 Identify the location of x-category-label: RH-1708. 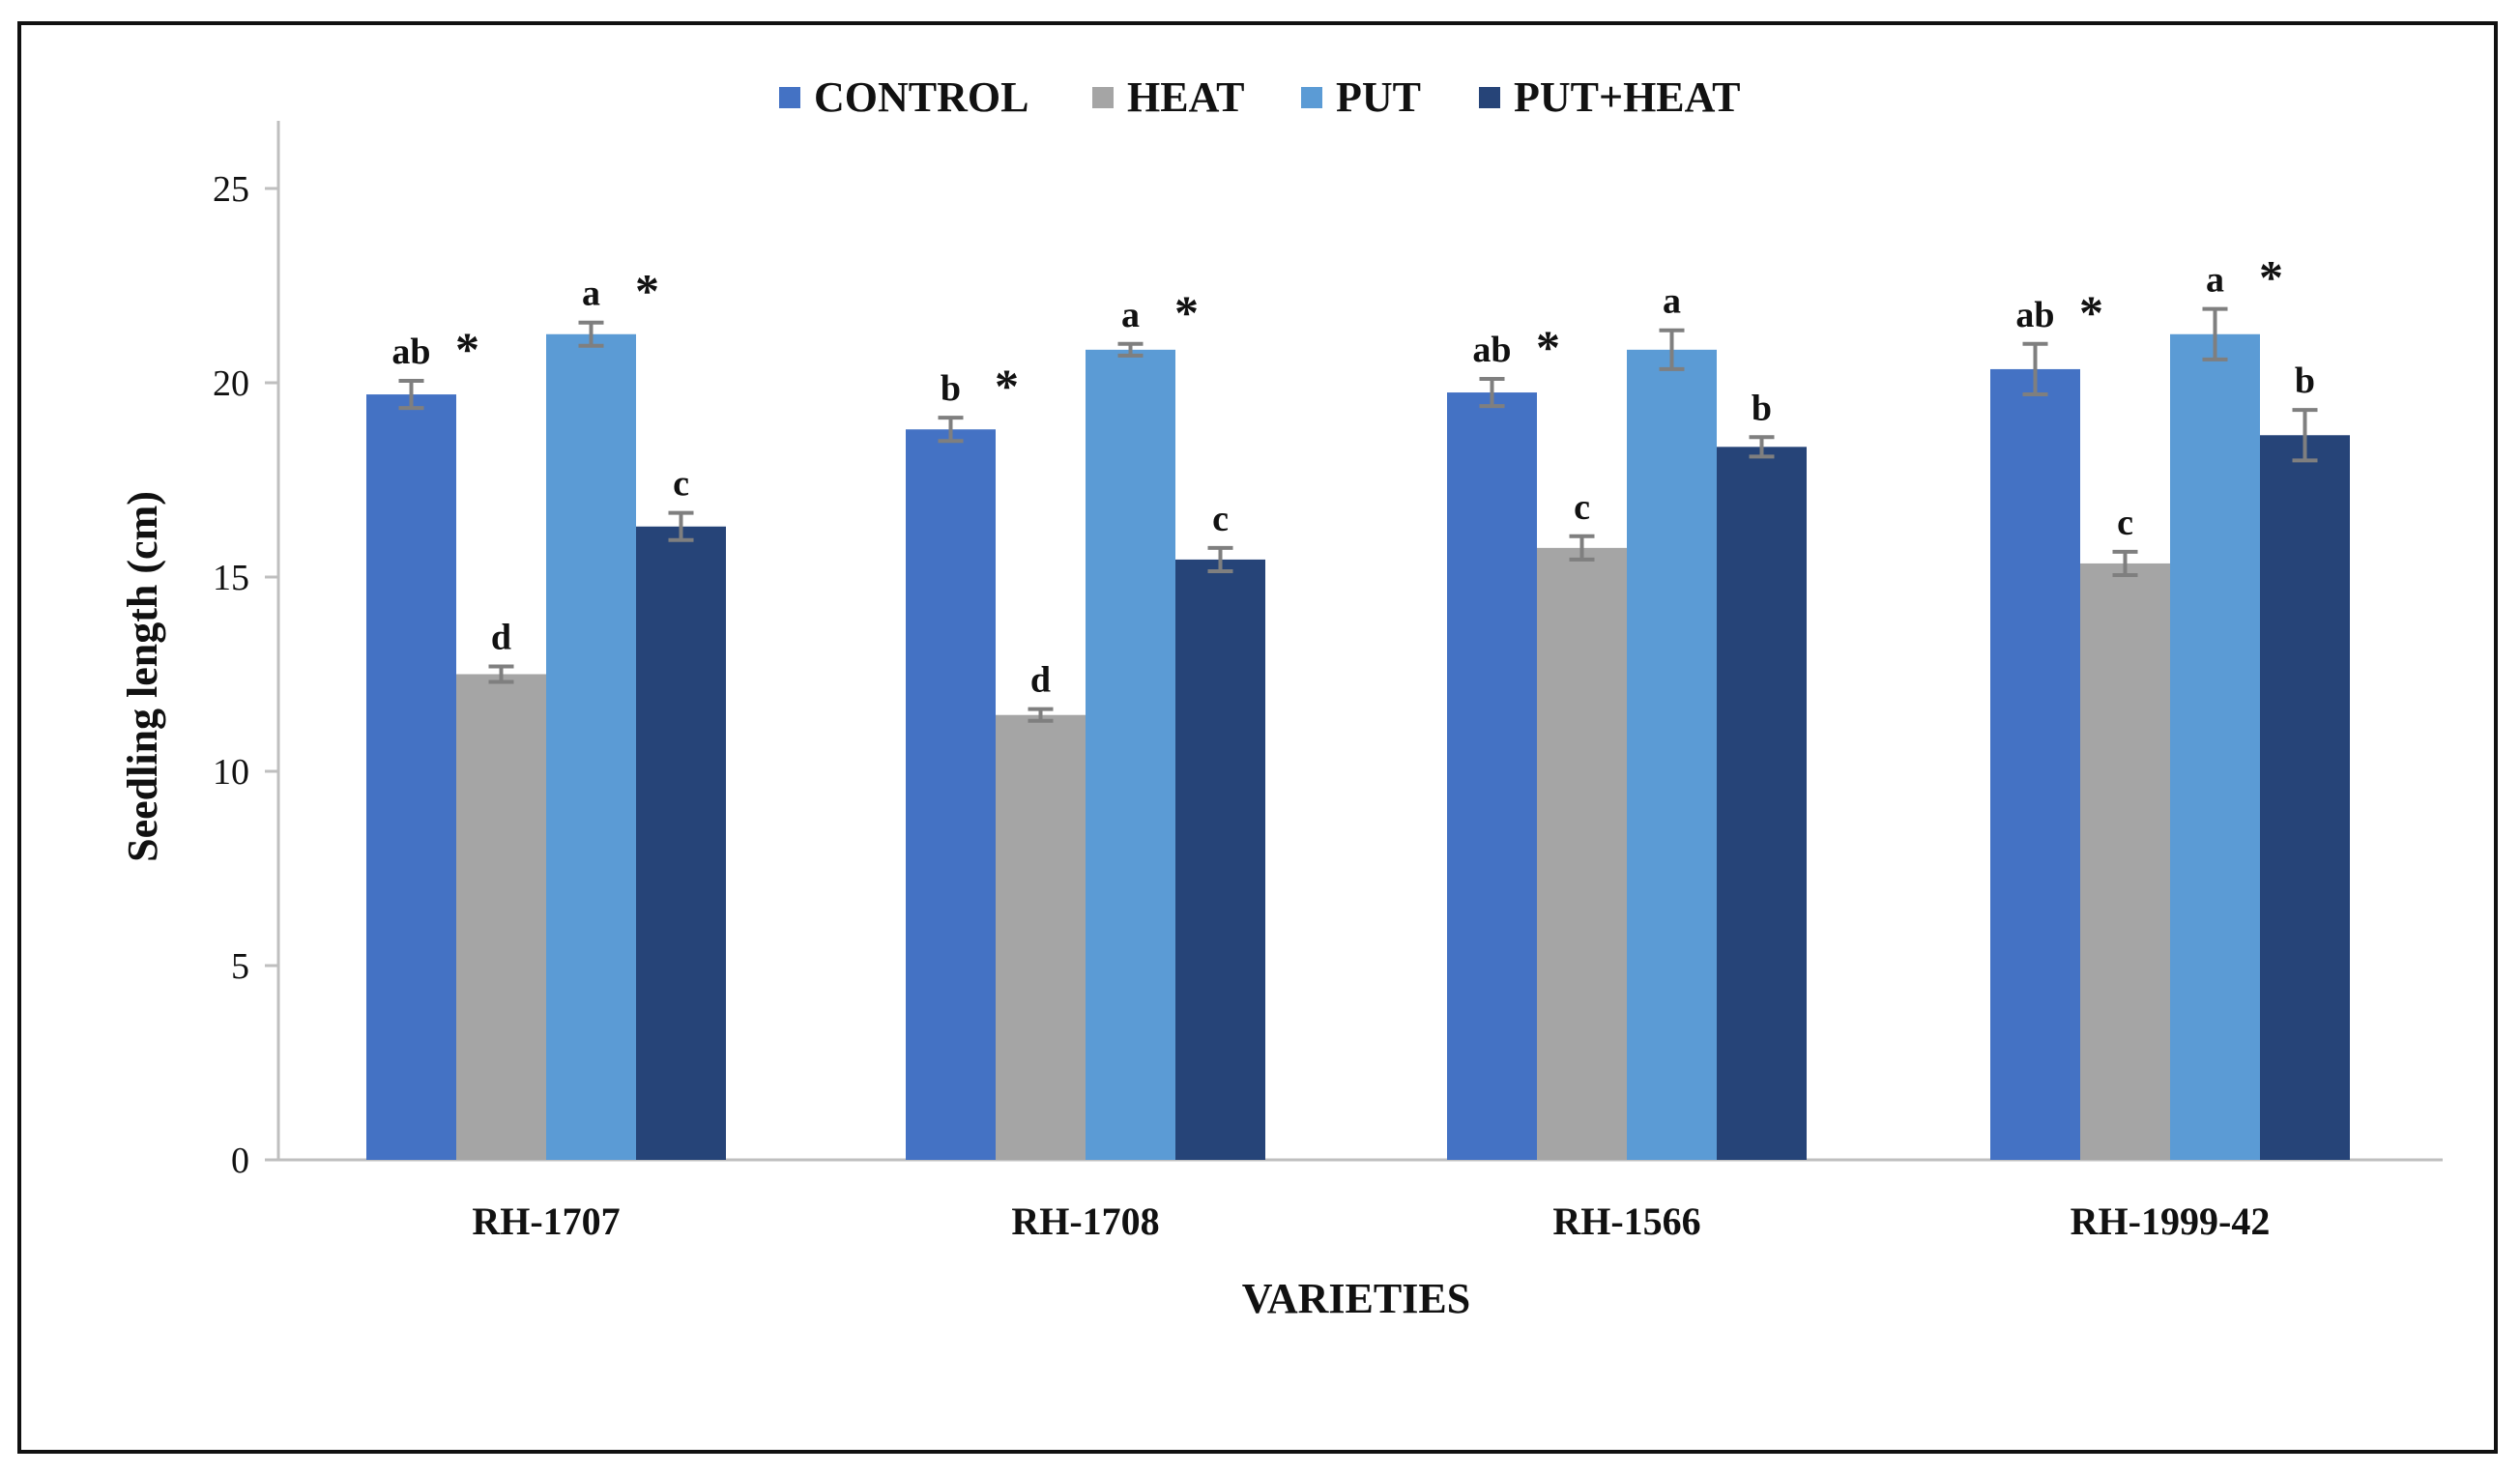
(1085, 1221).